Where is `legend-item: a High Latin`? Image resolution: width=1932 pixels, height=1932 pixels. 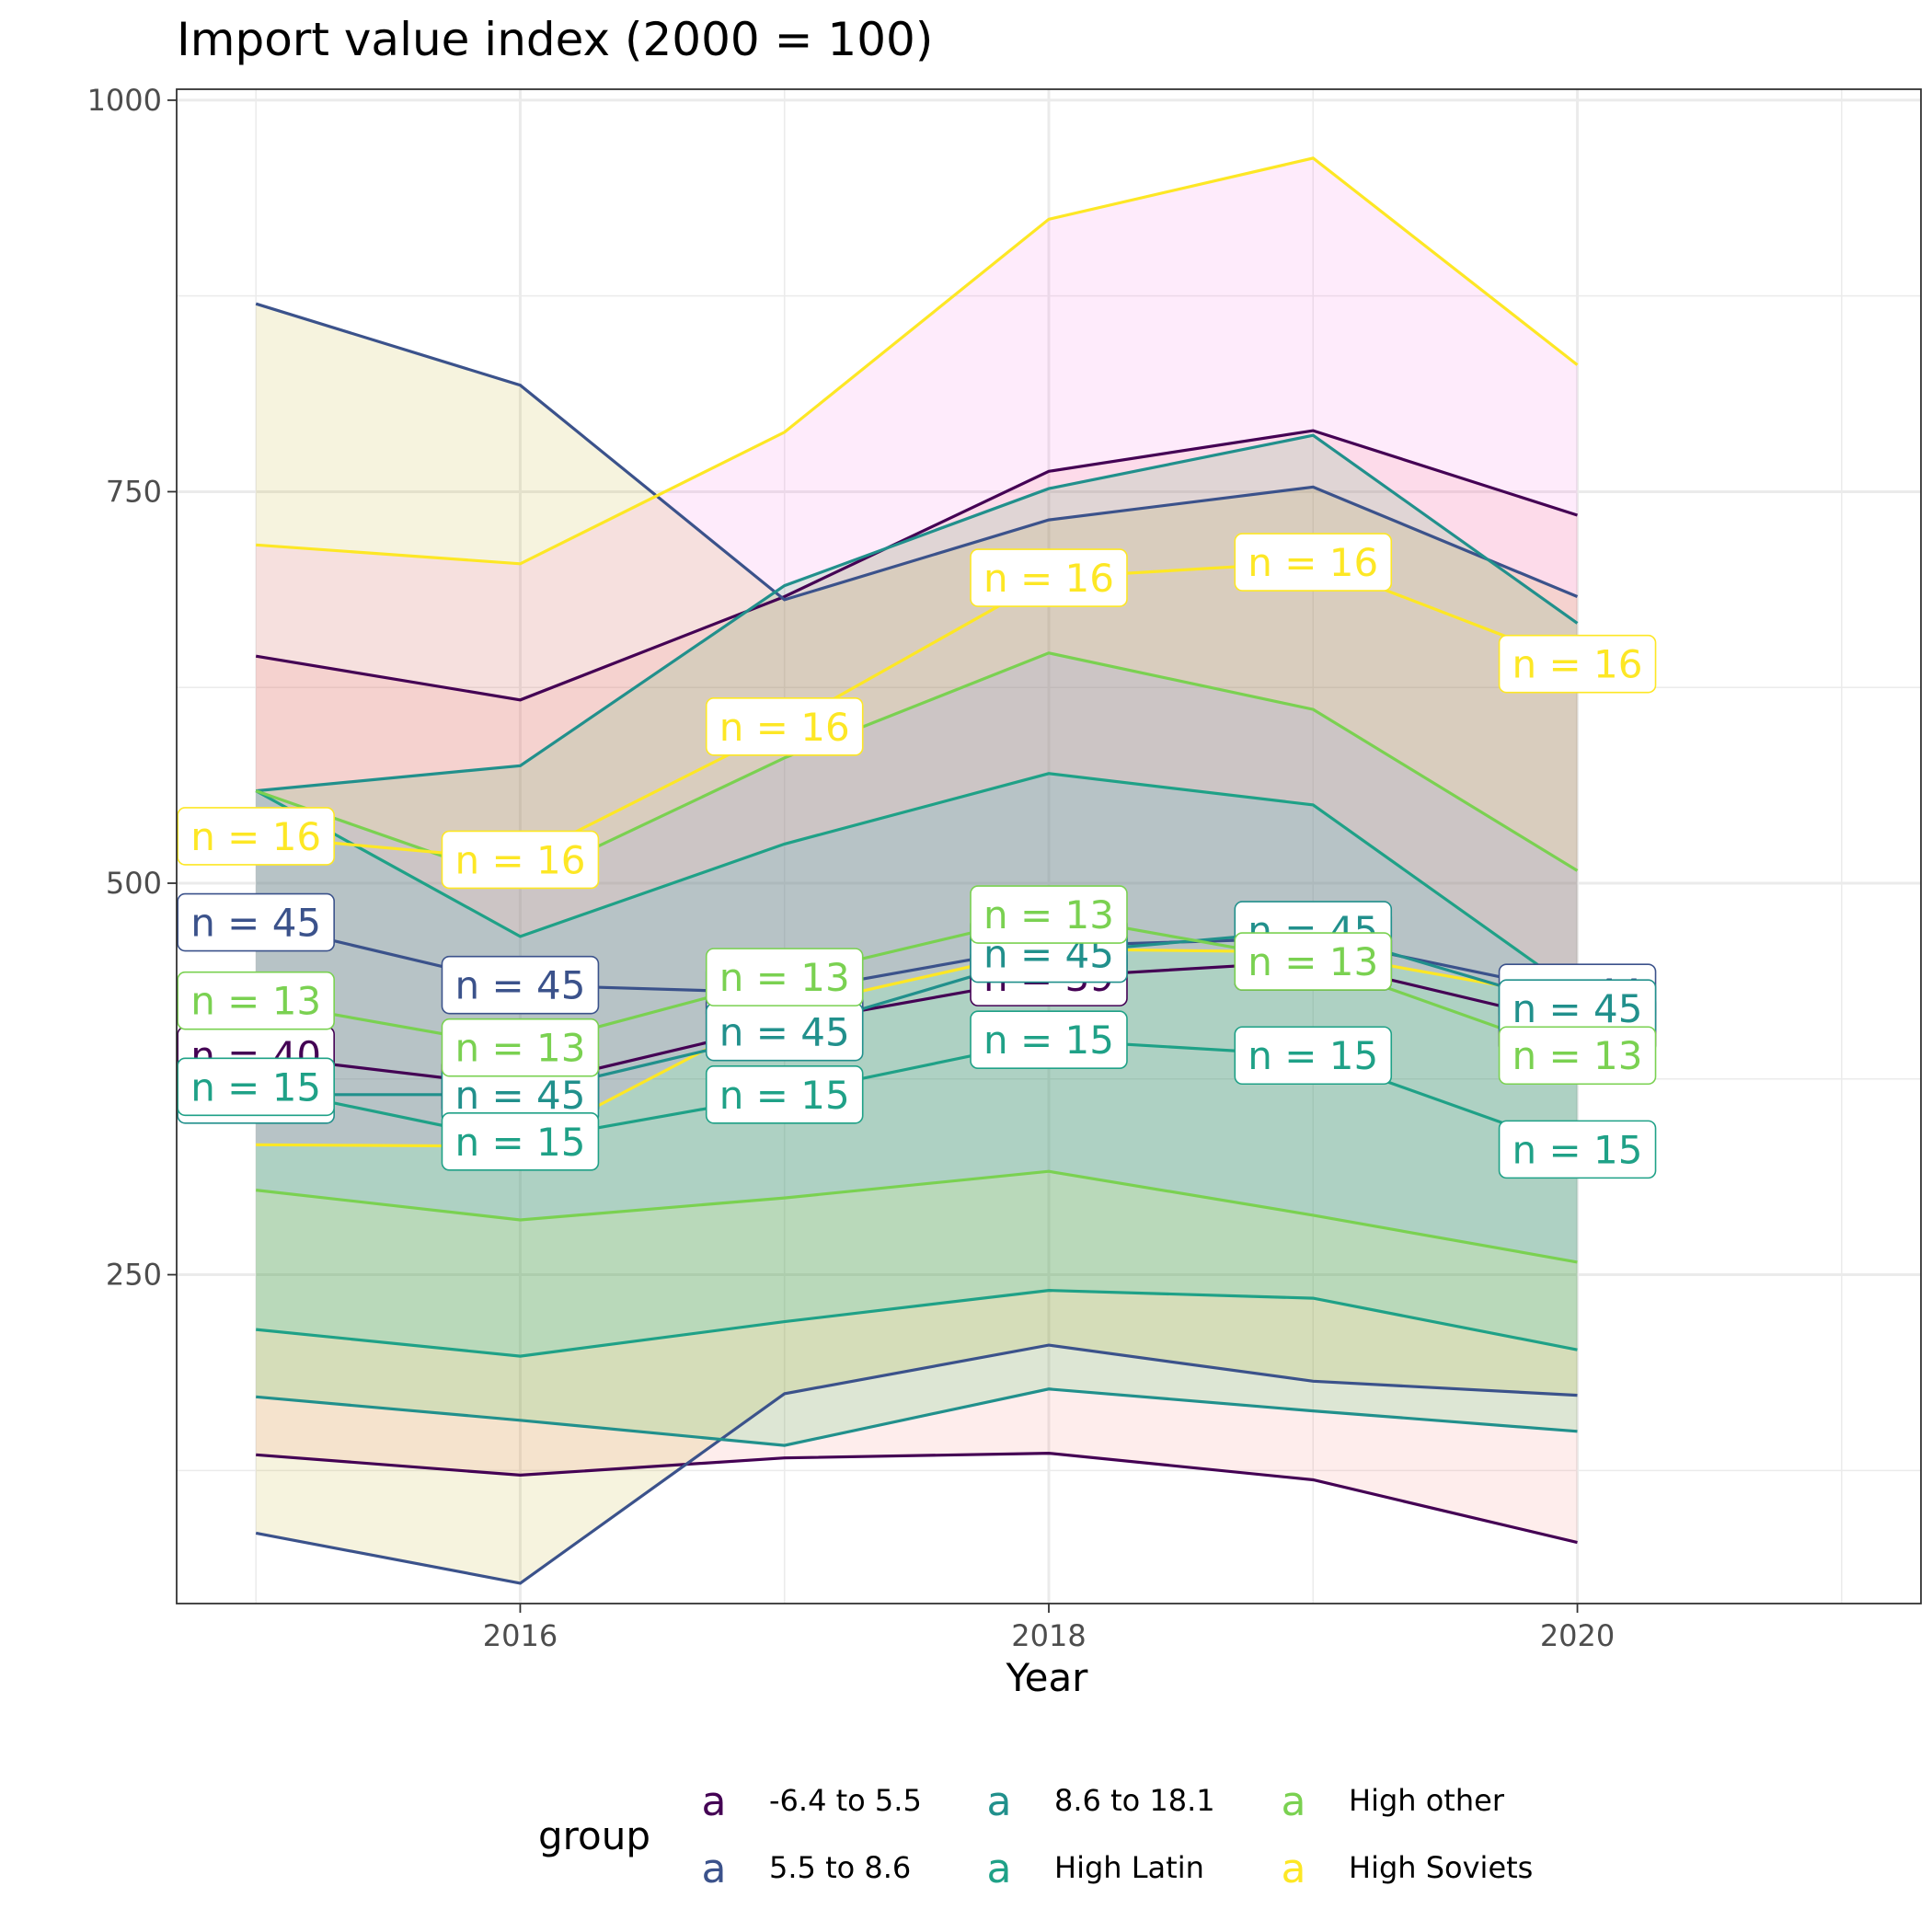 legend-item: a High Latin is located at coordinates (1095, 1869).